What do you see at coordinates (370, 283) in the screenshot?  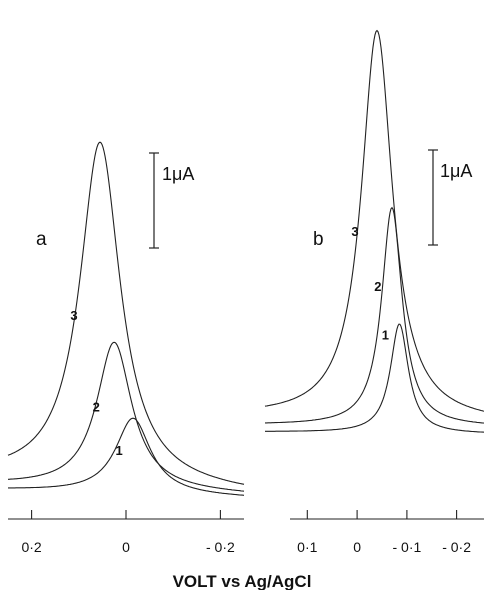 I see `panel-b-curve-labels: 1 2 3` at bounding box center [370, 283].